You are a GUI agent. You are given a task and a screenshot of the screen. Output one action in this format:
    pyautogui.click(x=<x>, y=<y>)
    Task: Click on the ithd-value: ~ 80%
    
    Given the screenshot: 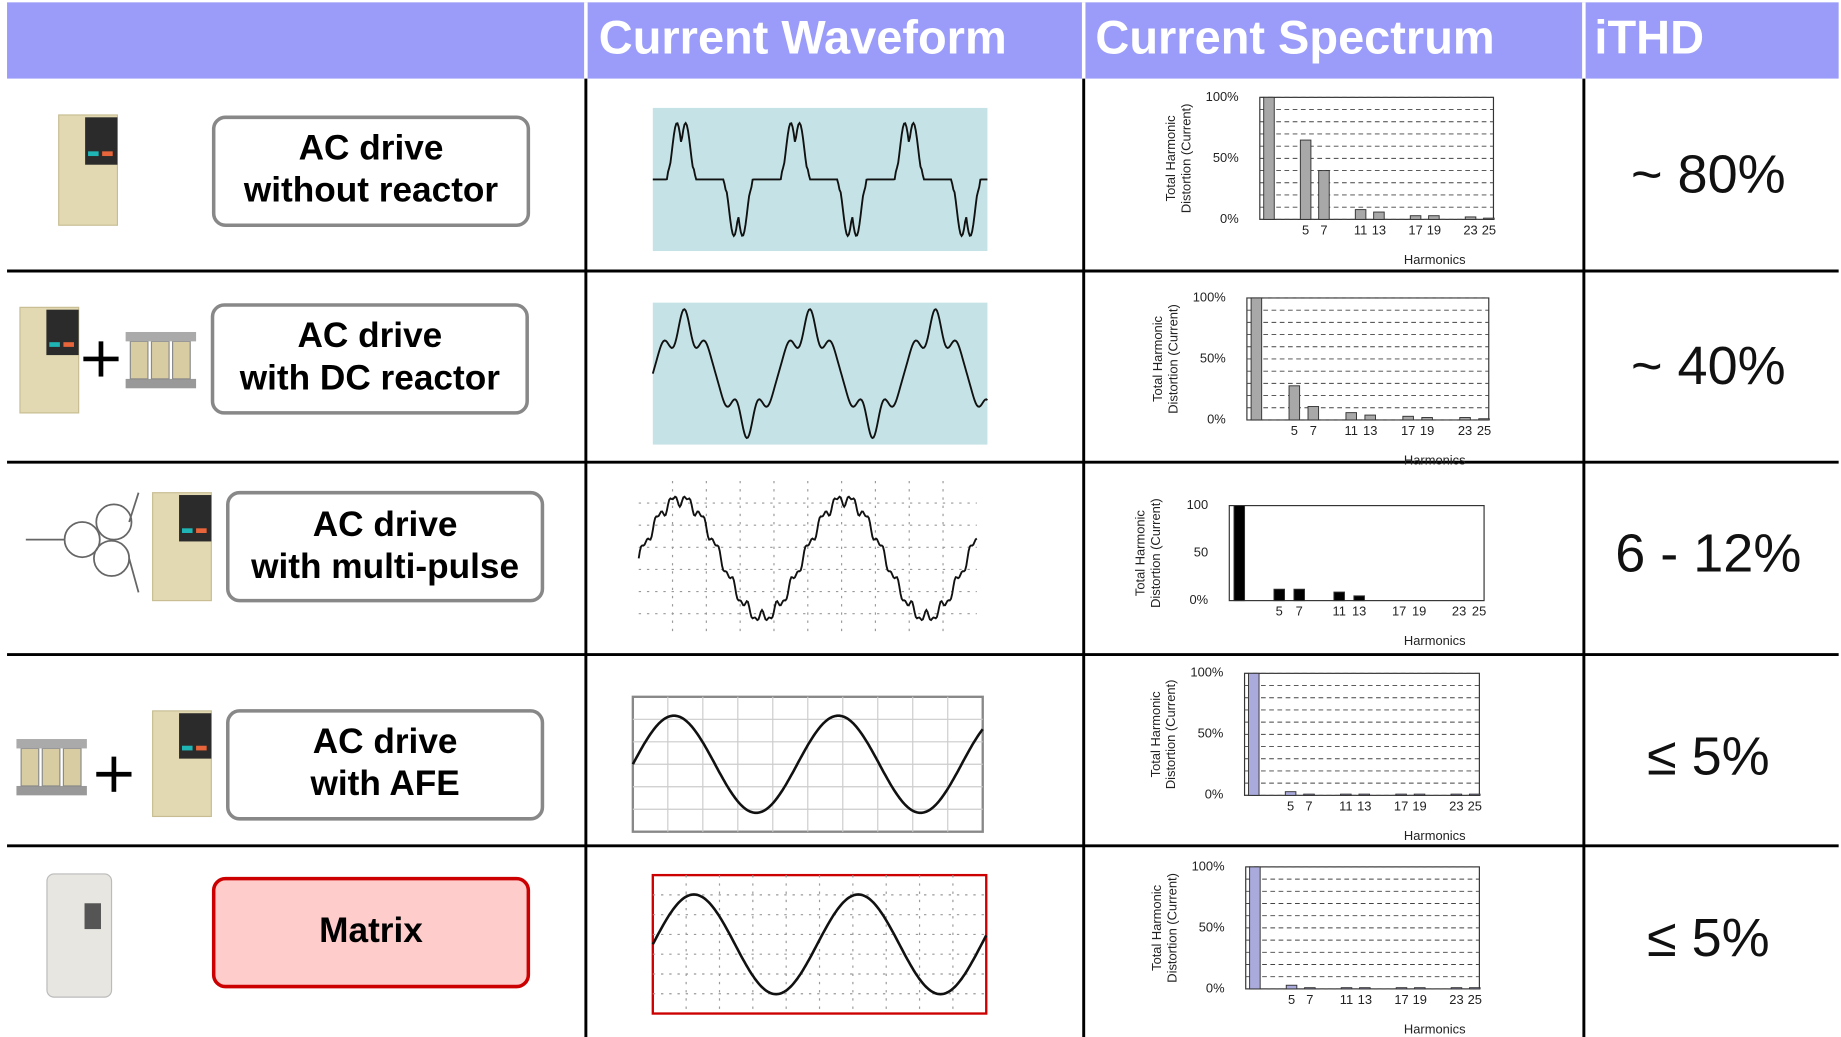 What is the action you would take?
    pyautogui.click(x=1708, y=175)
    